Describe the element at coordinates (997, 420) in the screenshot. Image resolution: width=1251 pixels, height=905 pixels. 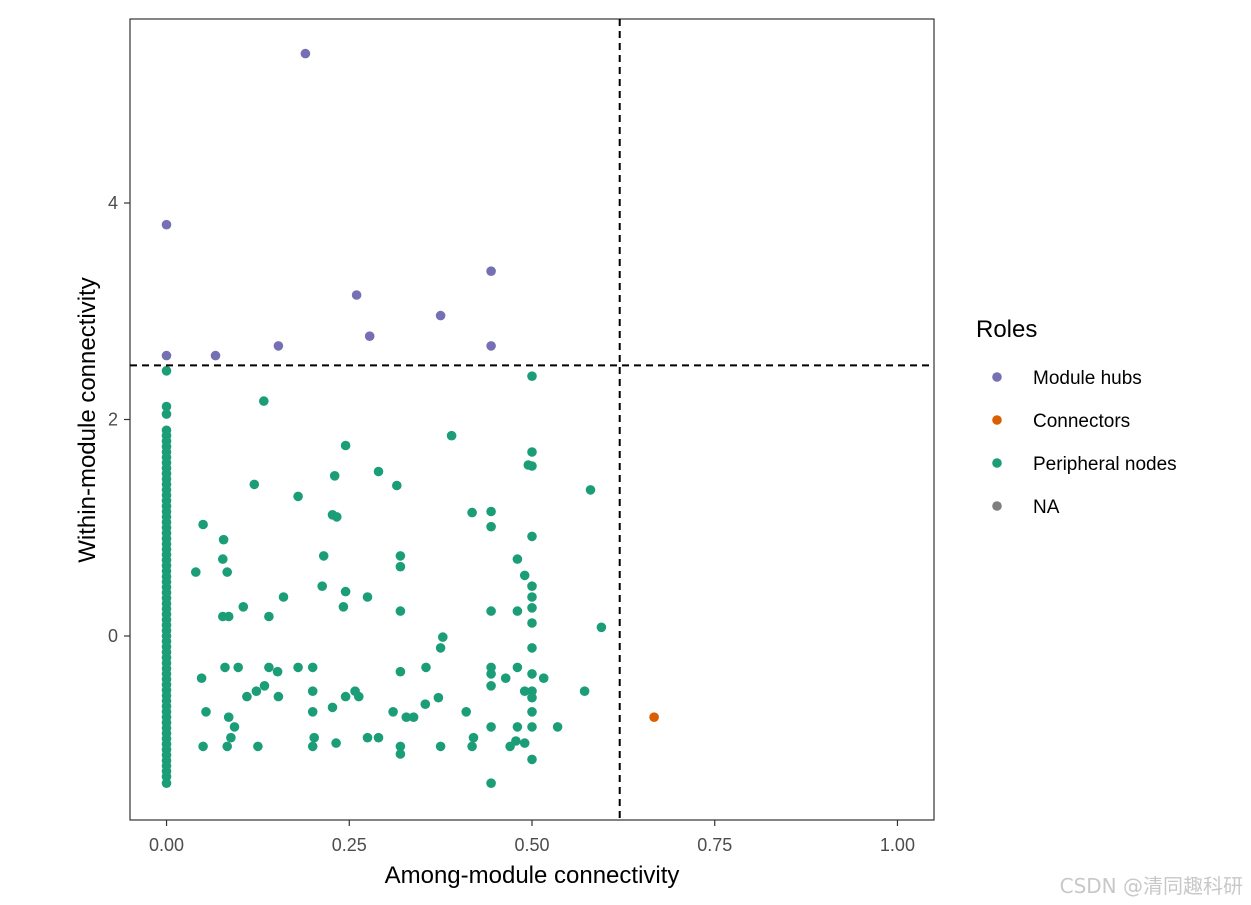
I see `legend-key-connectors` at that location.